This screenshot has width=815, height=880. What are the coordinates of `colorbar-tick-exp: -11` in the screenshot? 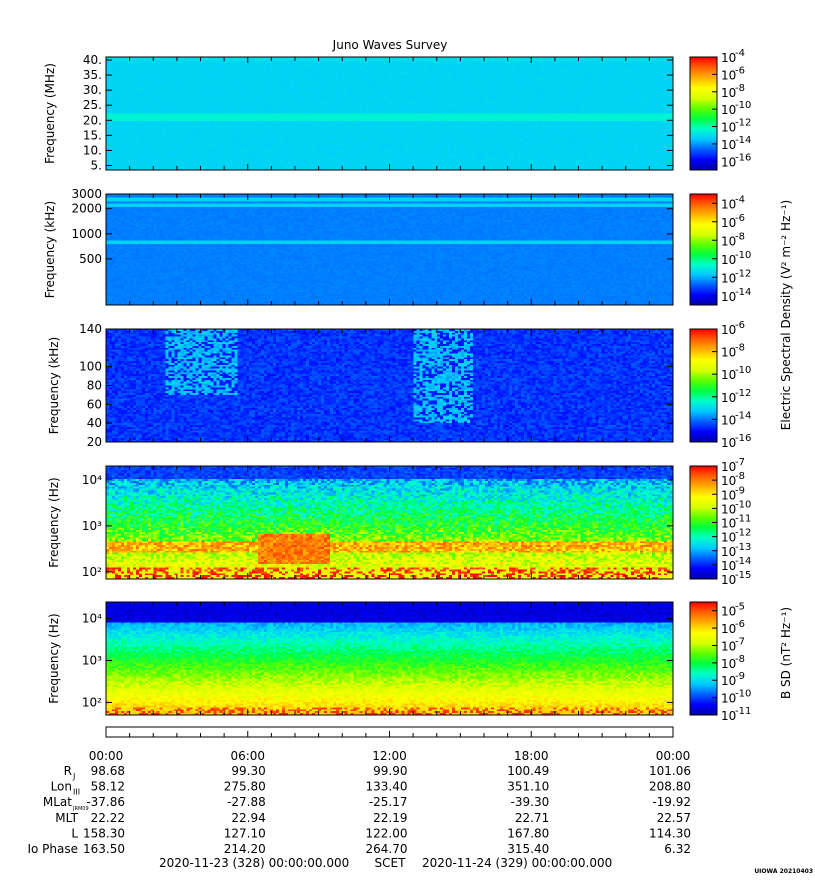 It's located at (743, 519).